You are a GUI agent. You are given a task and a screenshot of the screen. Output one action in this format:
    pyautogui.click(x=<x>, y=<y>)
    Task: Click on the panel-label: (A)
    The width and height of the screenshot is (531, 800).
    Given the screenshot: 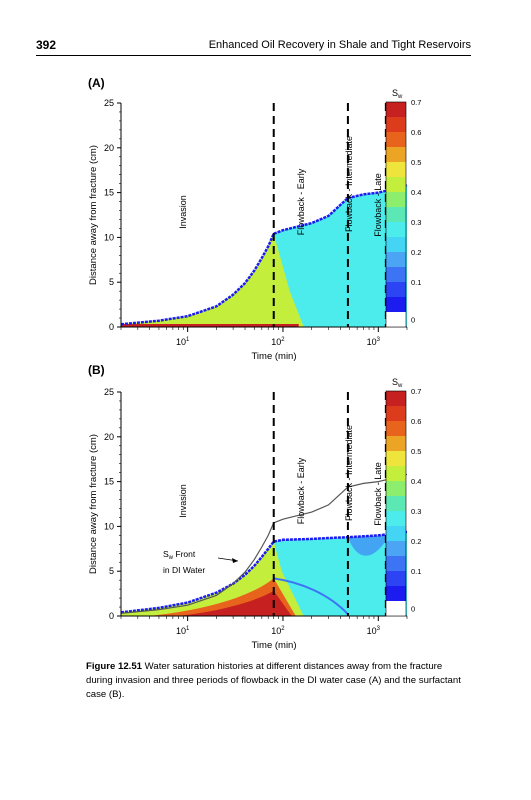 What is the action you would take?
    pyautogui.click(x=96, y=83)
    